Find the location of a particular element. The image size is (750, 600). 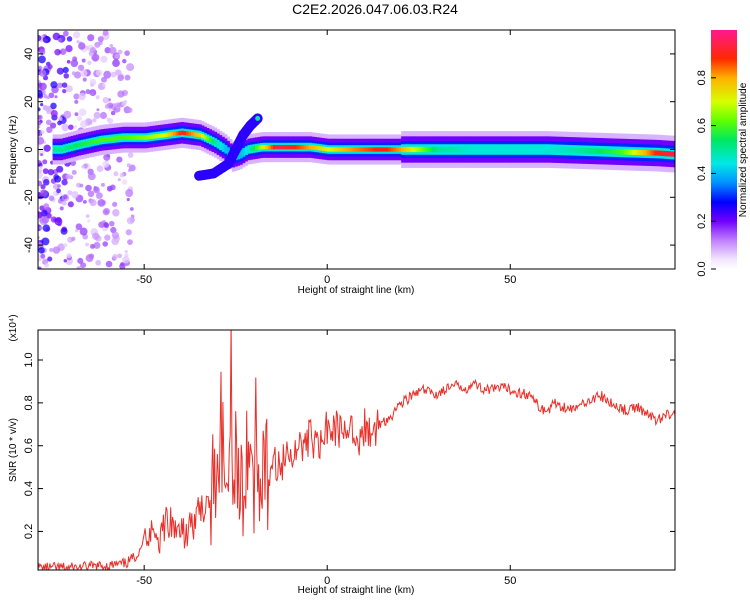

spectrogram-xtick-label: -50 is located at coordinates (144, 280).